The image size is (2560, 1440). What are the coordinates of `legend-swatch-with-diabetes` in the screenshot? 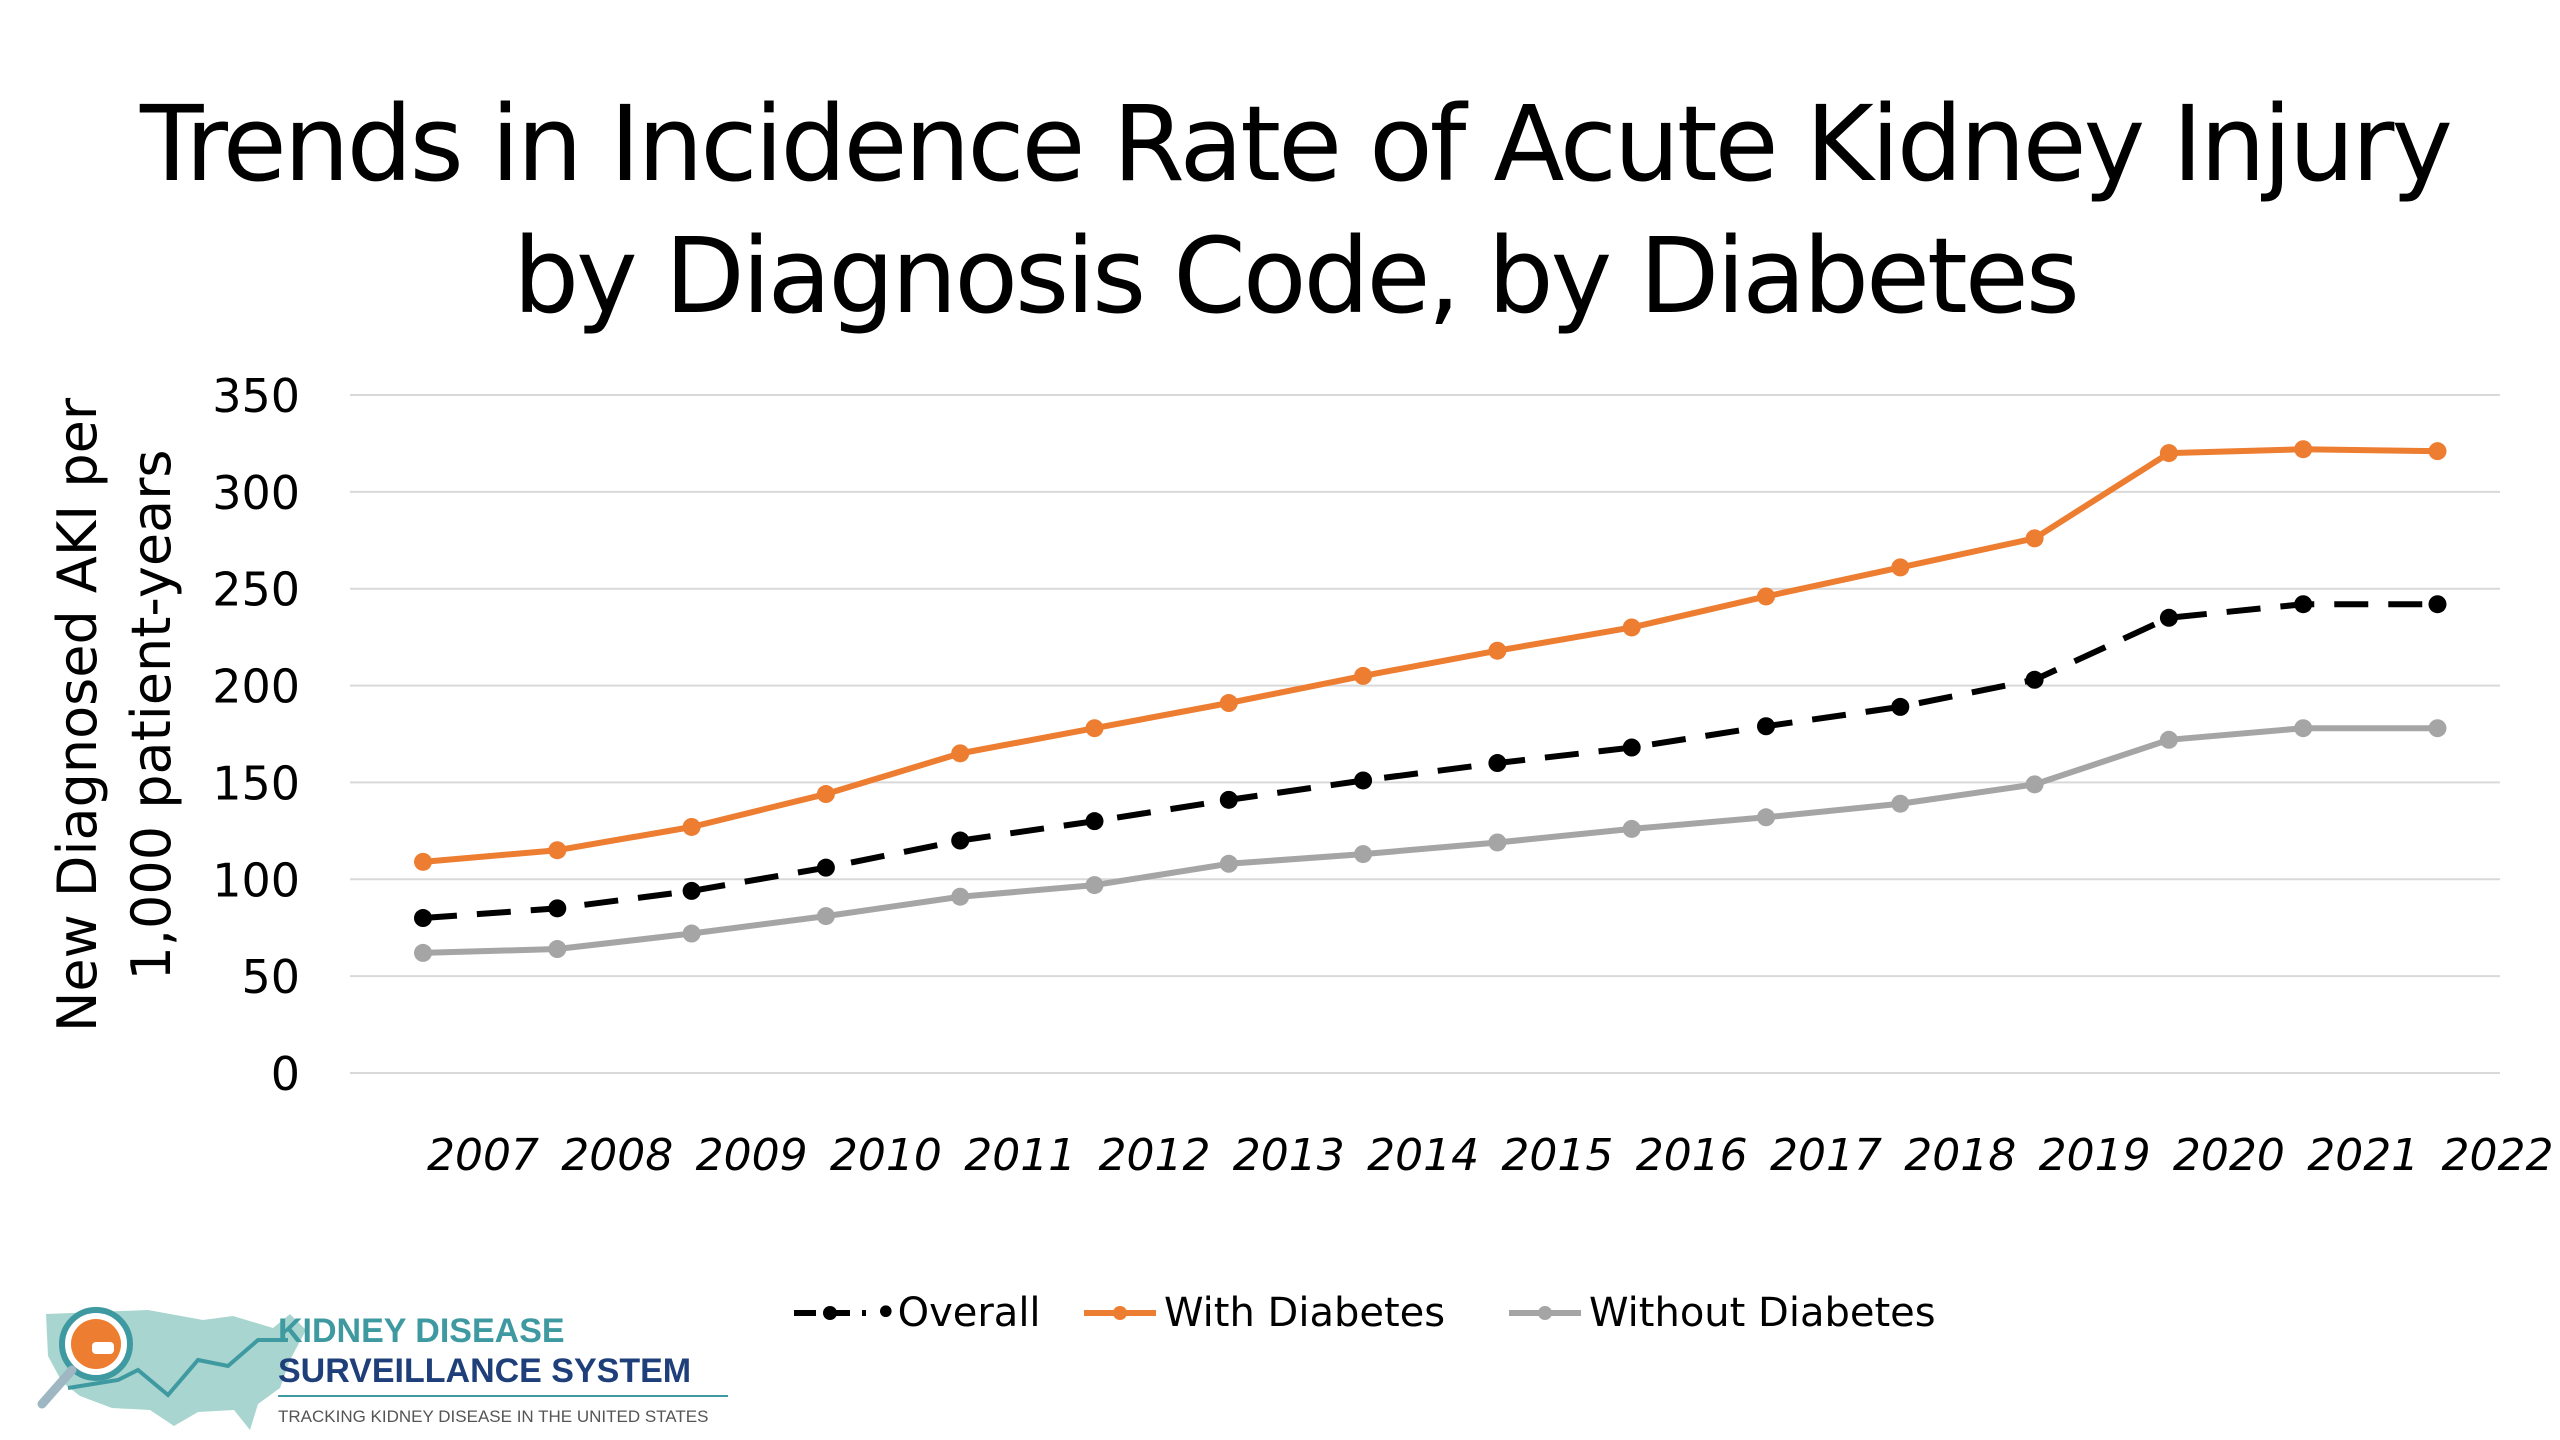 It's located at (1120, 1313).